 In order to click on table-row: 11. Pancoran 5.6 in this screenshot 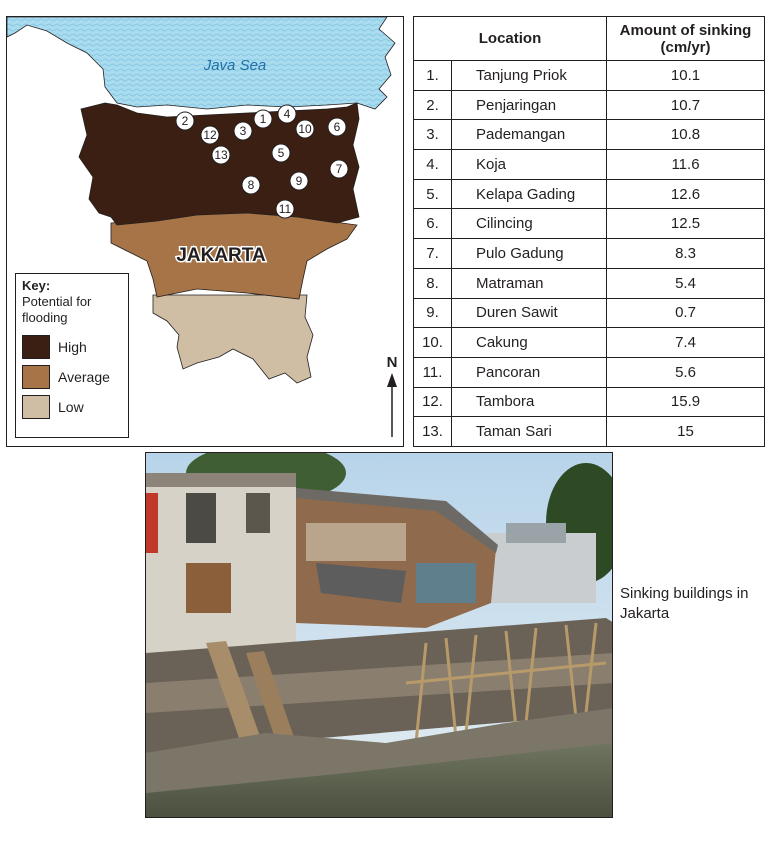, I will do `click(589, 372)`.